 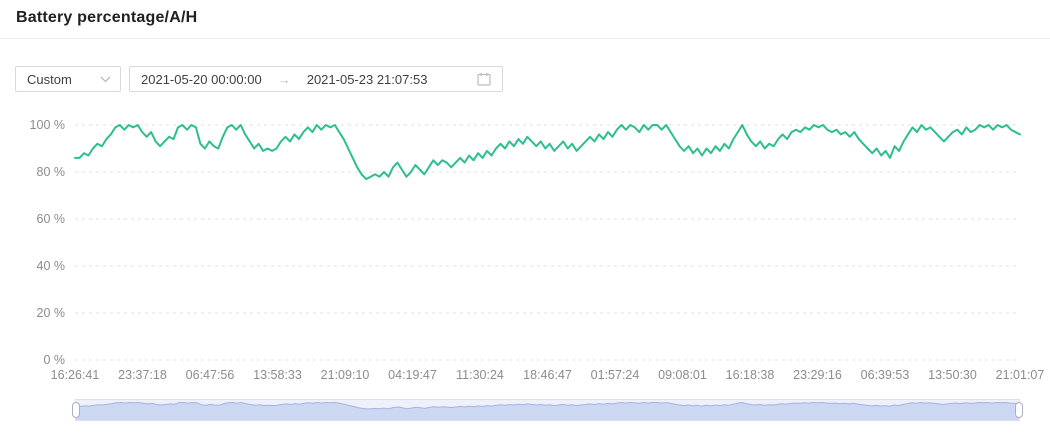 I want to click on x-axis-label: 11:30:24, so click(x=480, y=375).